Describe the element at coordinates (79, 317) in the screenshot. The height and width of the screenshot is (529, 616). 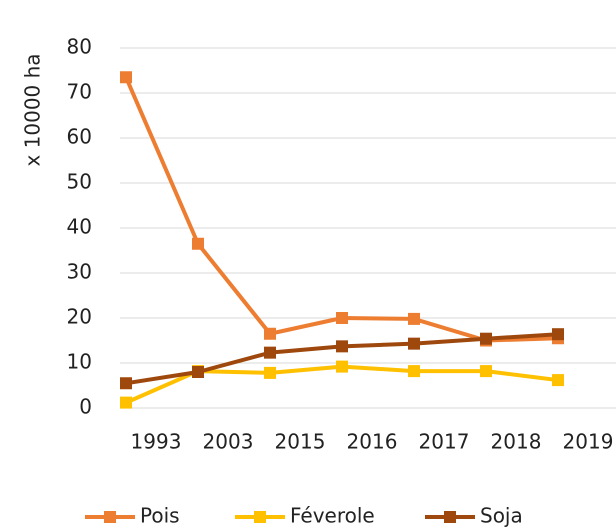
I see `y-tick-label: 20` at that location.